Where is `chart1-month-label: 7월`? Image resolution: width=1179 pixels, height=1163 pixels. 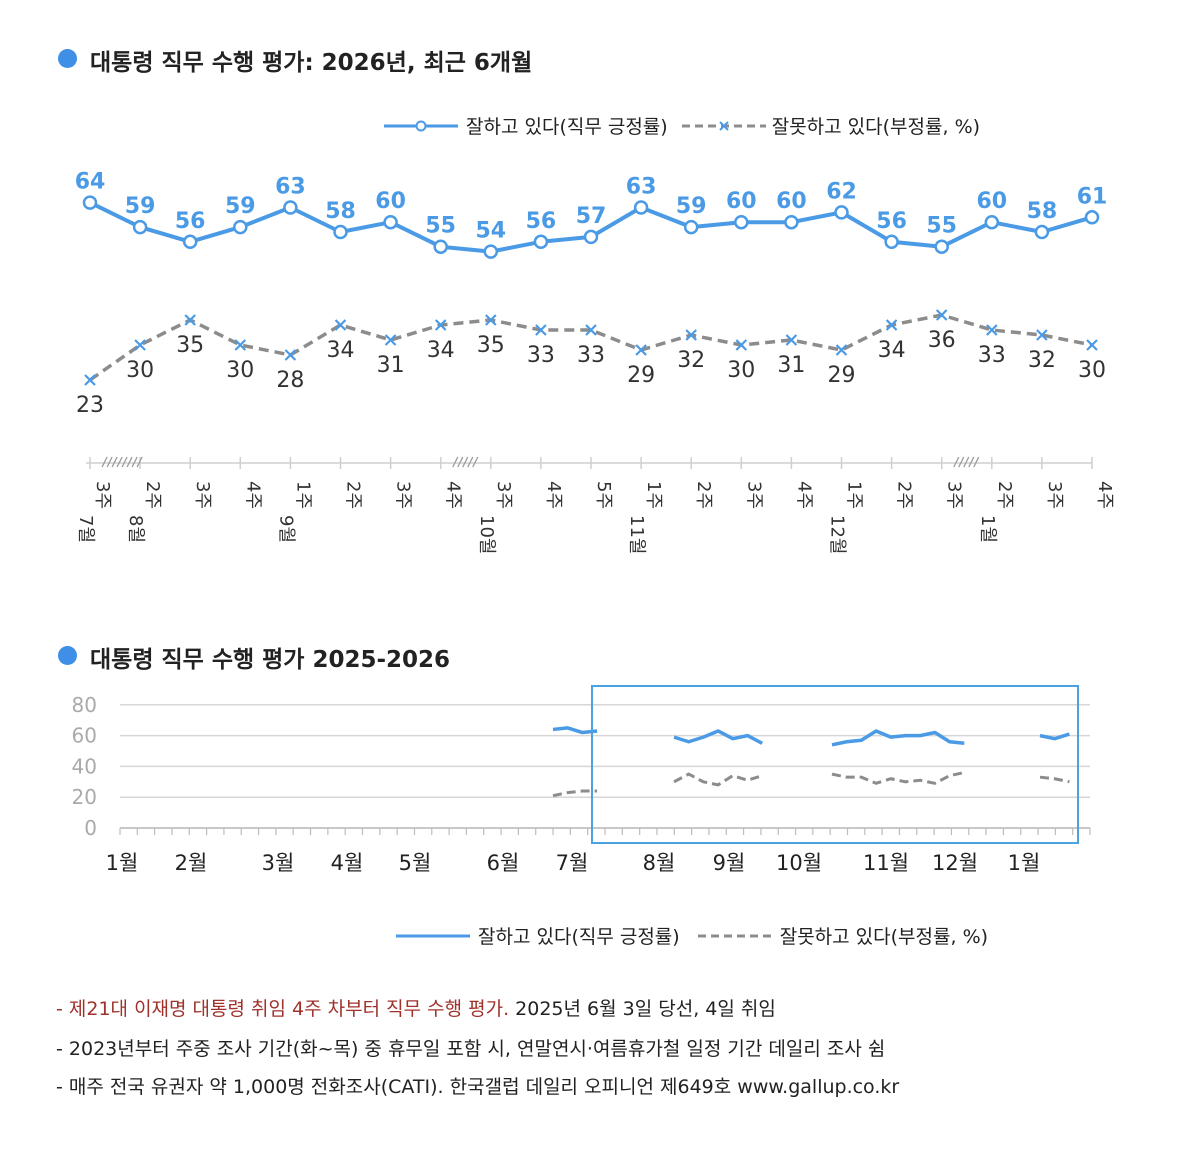 chart1-month-label: 7월 is located at coordinates (85, 529).